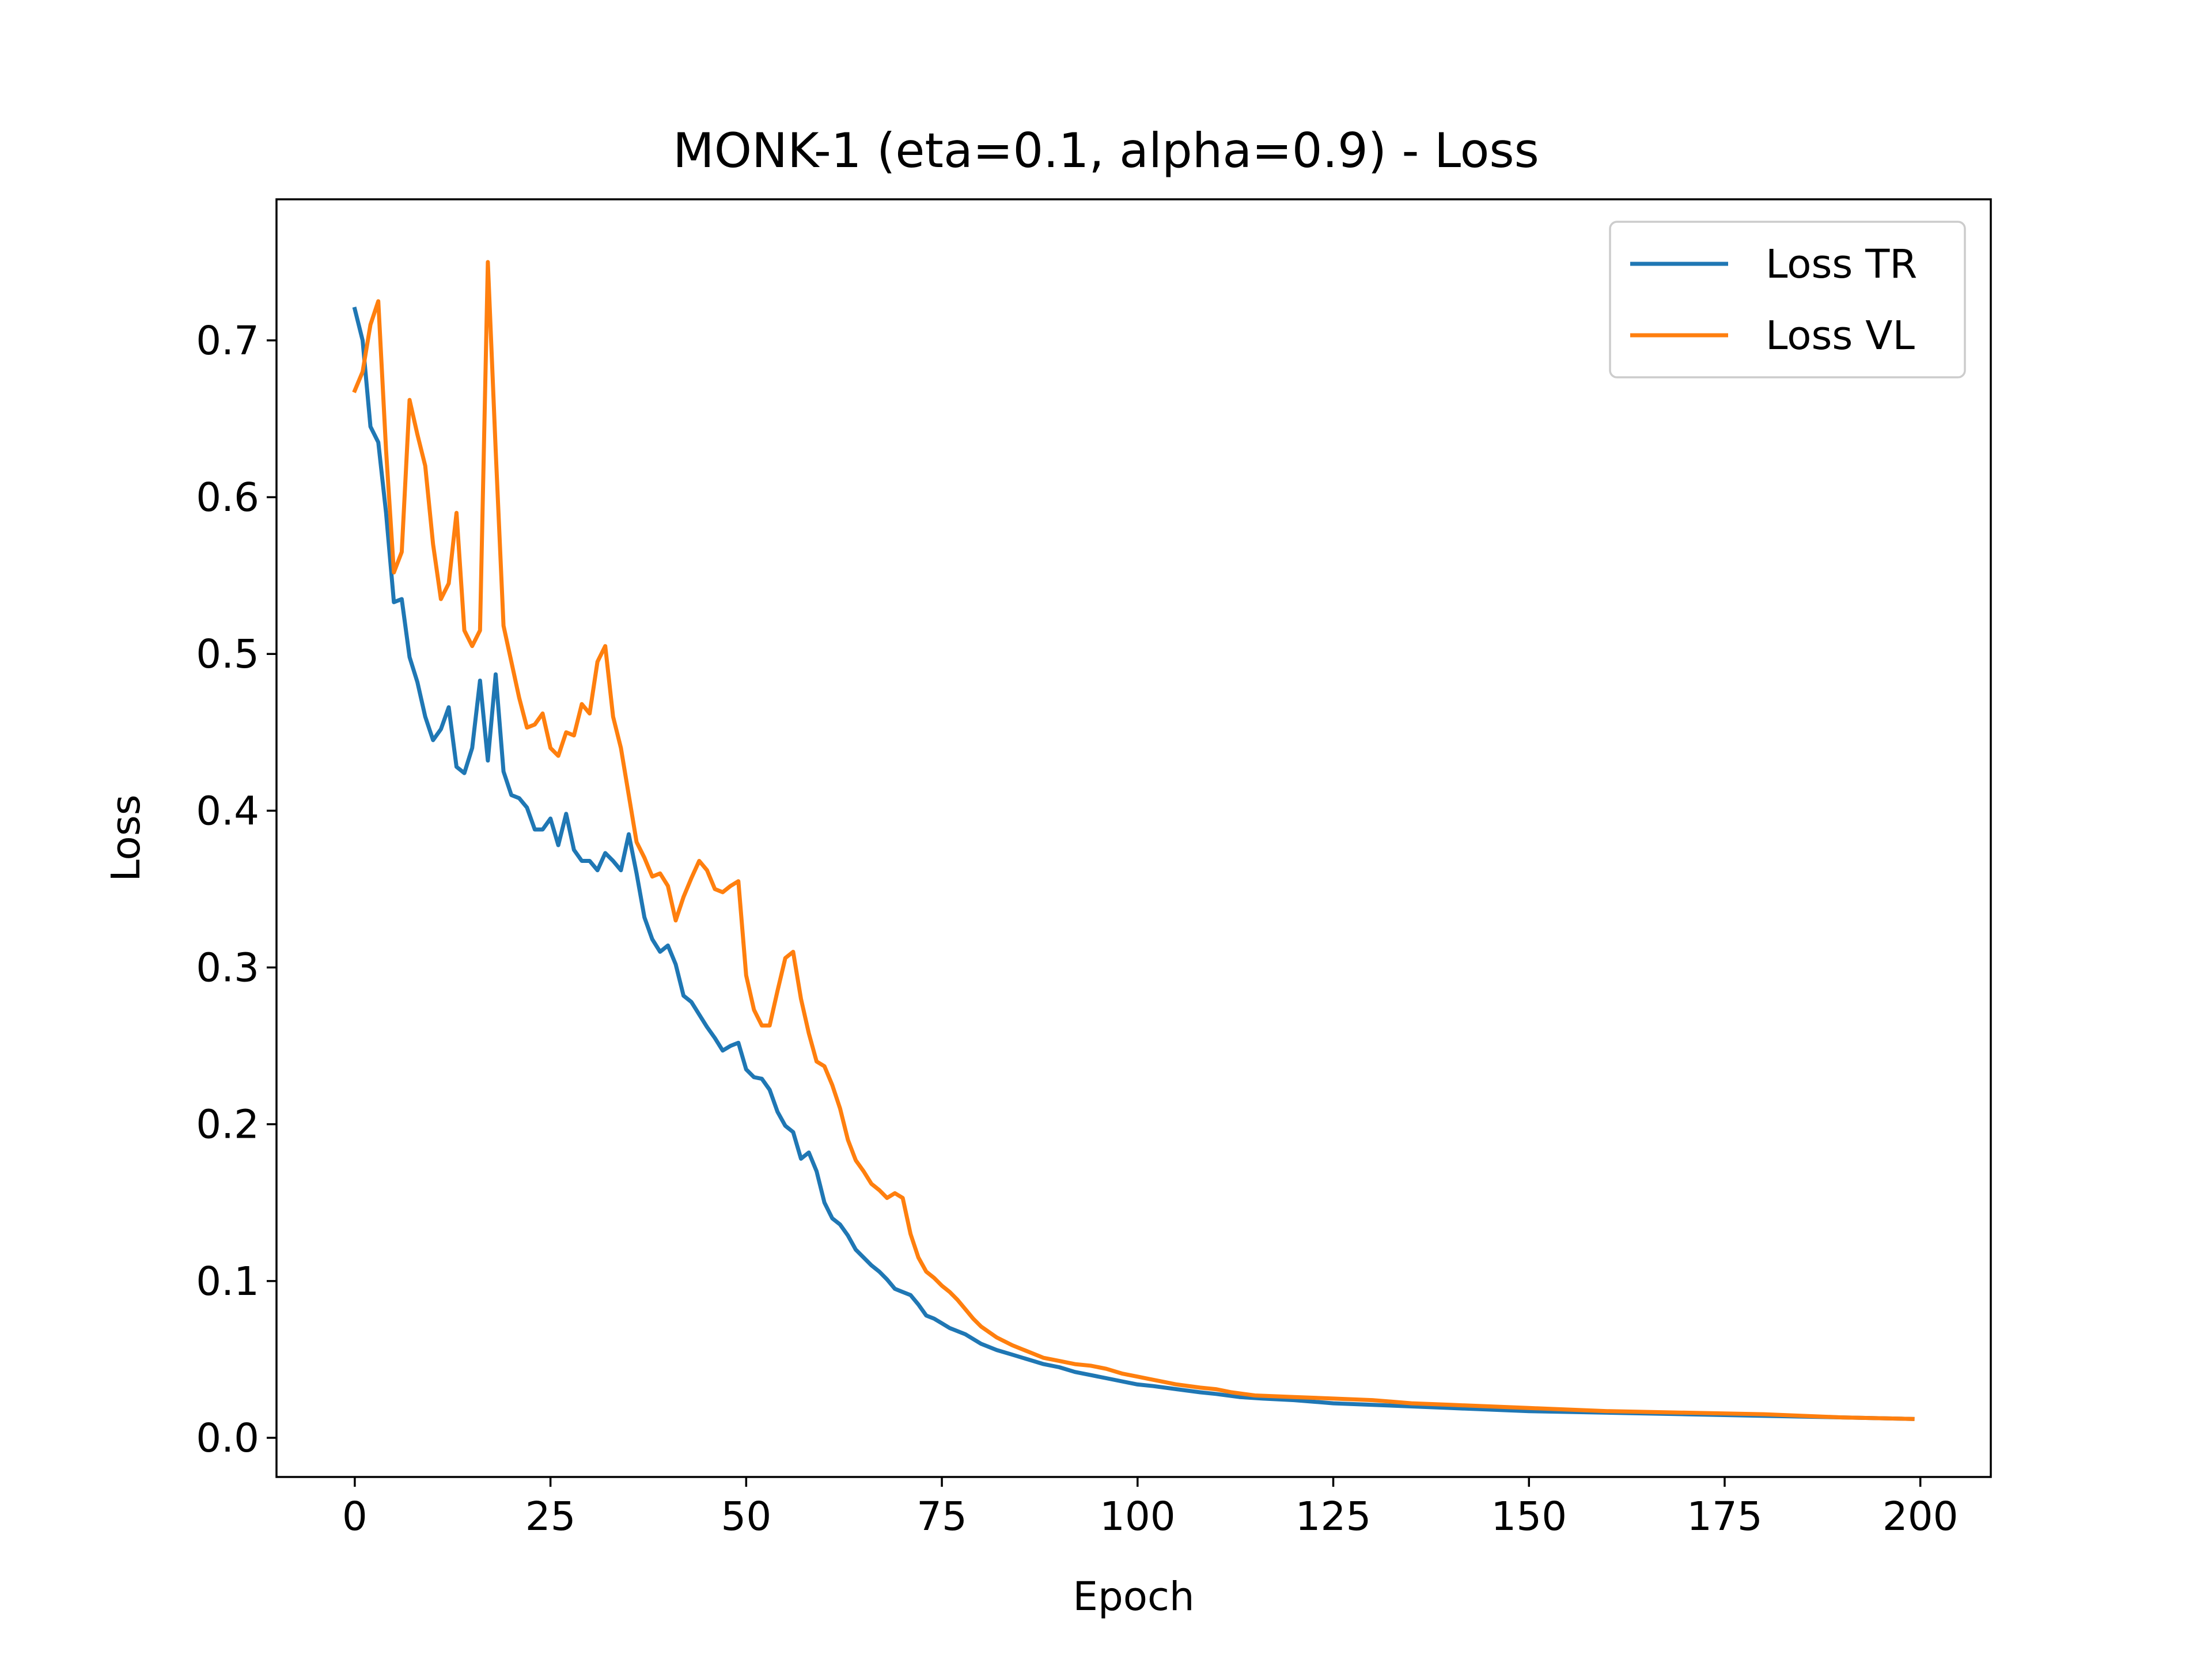 This screenshot has height=1659, width=2212. I want to click on y-tick-label: 0.5, so click(227, 654).